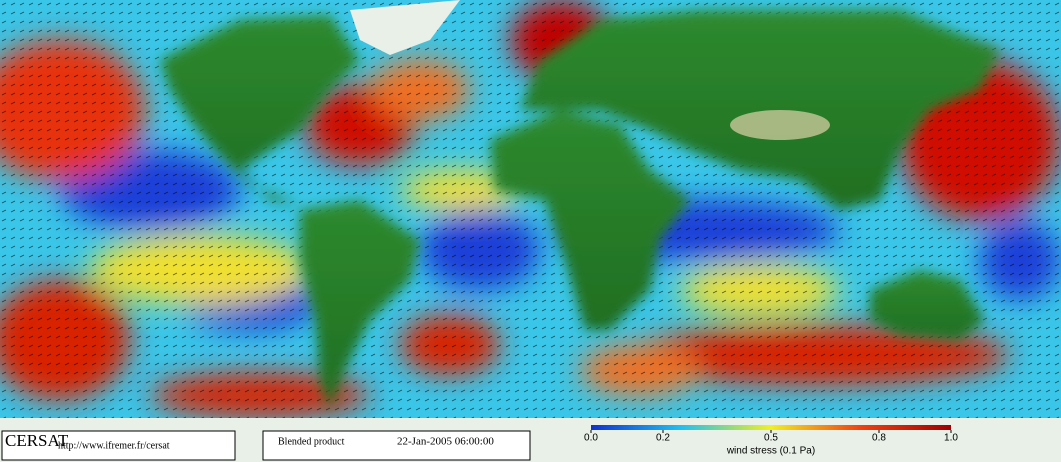 Image resolution: width=1061 pixels, height=462 pixels. Describe the element at coordinates (37, 440) in the screenshot. I see `logo: CERSAT` at that location.